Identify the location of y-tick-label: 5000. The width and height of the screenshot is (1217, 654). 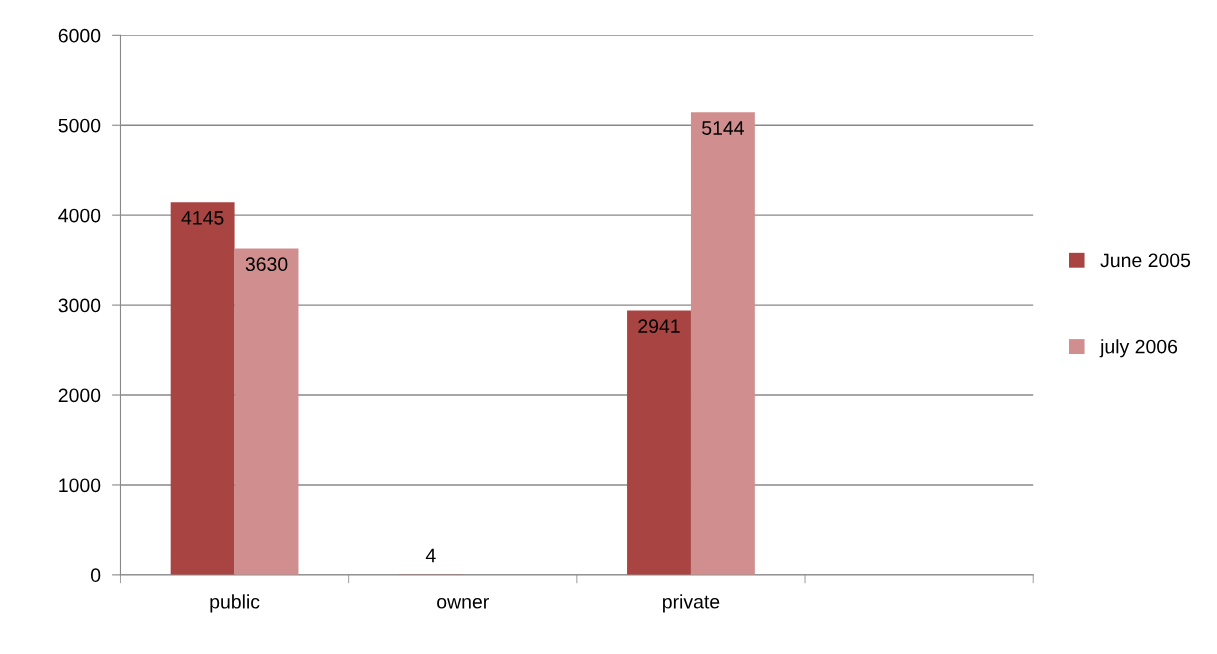
(79, 125).